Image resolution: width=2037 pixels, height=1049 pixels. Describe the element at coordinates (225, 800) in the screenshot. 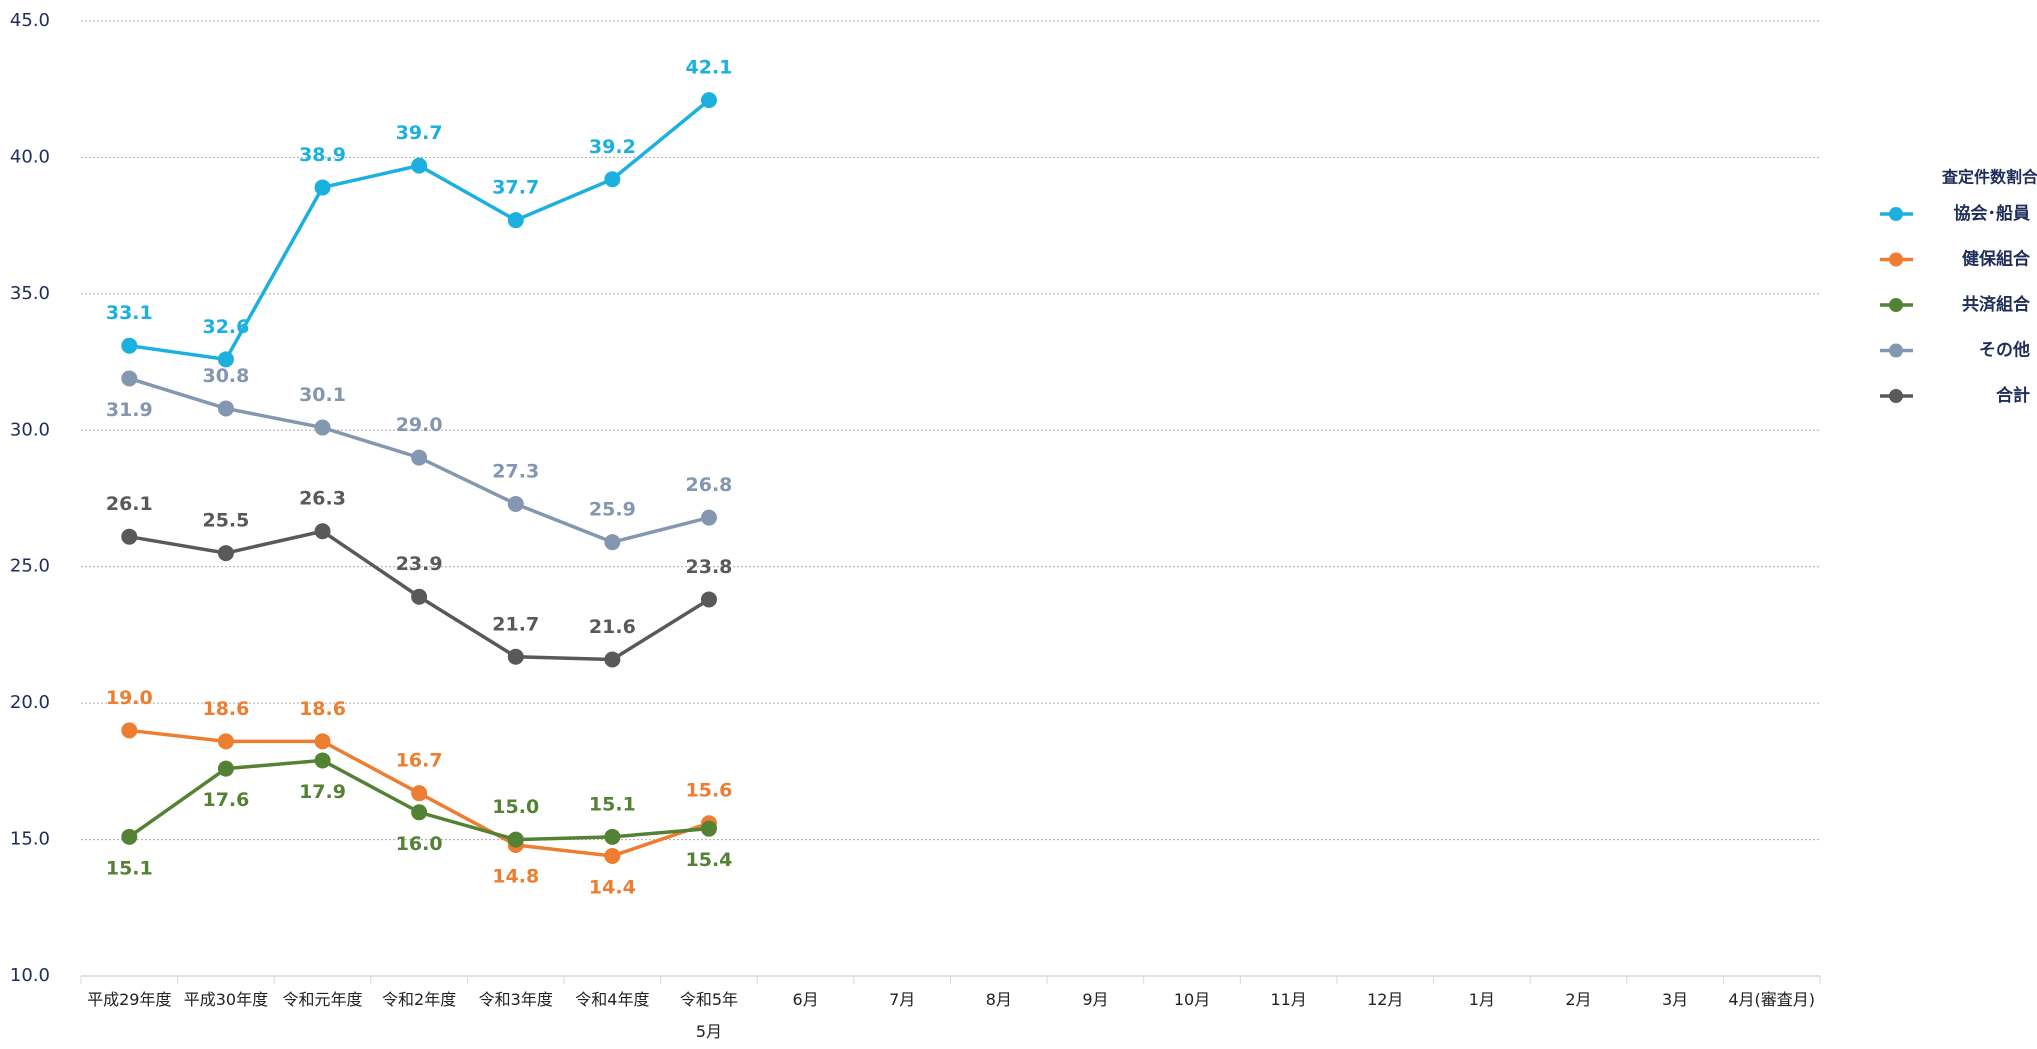

I see `data-label: 17.6` at that location.